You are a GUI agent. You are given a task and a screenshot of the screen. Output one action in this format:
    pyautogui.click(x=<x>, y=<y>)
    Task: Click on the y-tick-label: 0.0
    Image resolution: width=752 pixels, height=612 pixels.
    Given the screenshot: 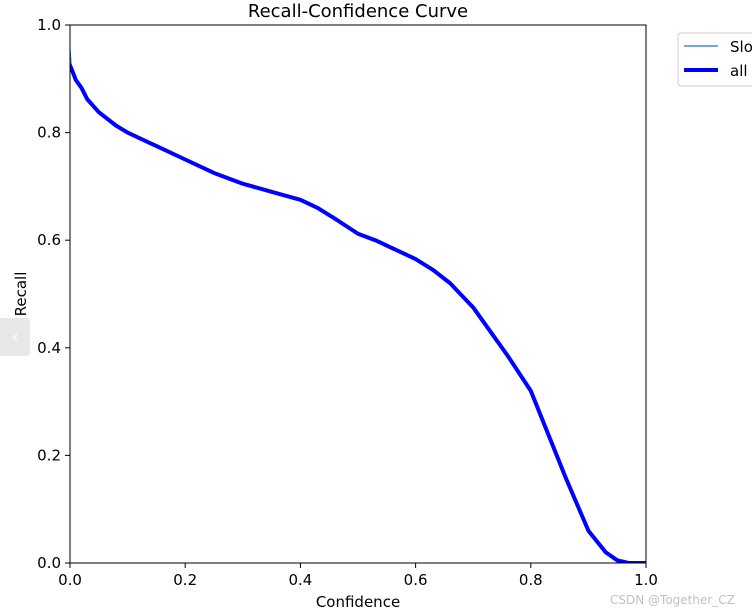 What is the action you would take?
    pyautogui.click(x=49, y=563)
    